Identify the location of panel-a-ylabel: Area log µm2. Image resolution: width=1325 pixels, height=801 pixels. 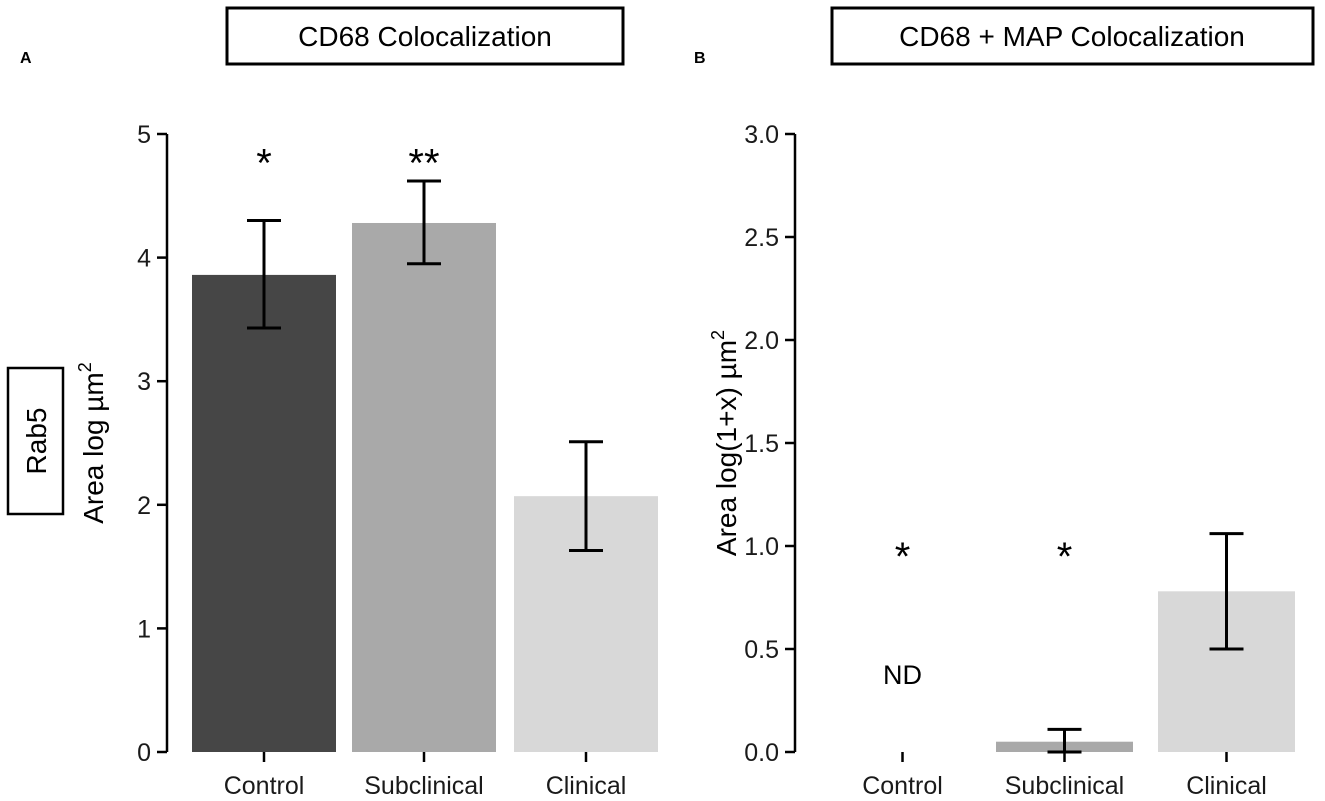
(92, 443).